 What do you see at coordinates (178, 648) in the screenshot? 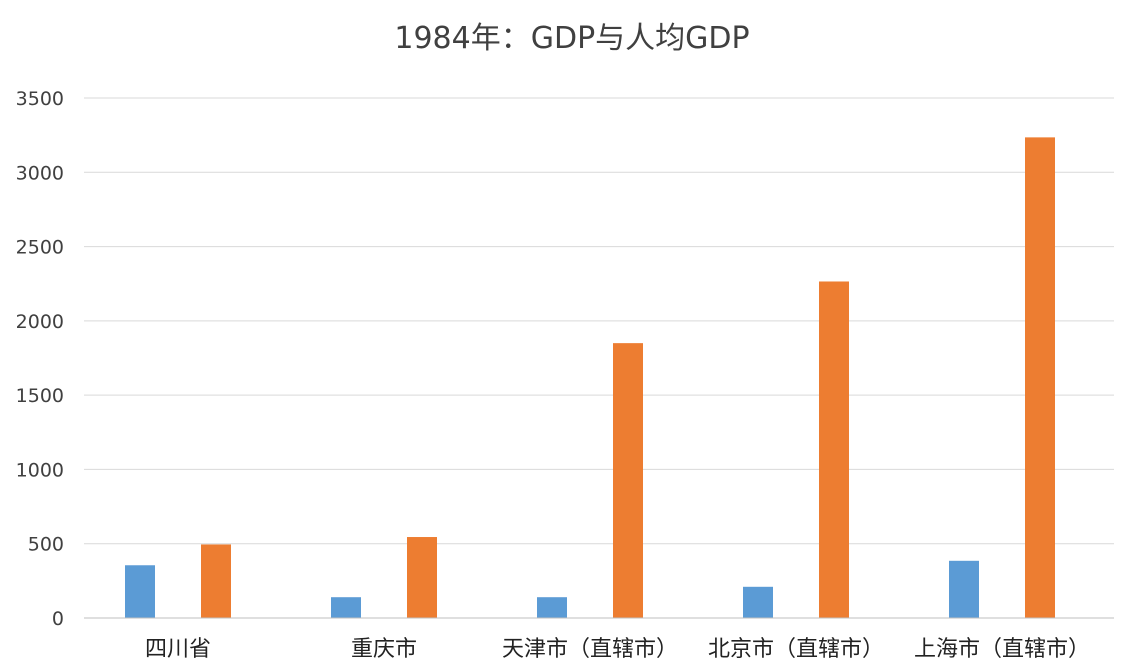
I see `x-category-label-0: 四川省` at bounding box center [178, 648].